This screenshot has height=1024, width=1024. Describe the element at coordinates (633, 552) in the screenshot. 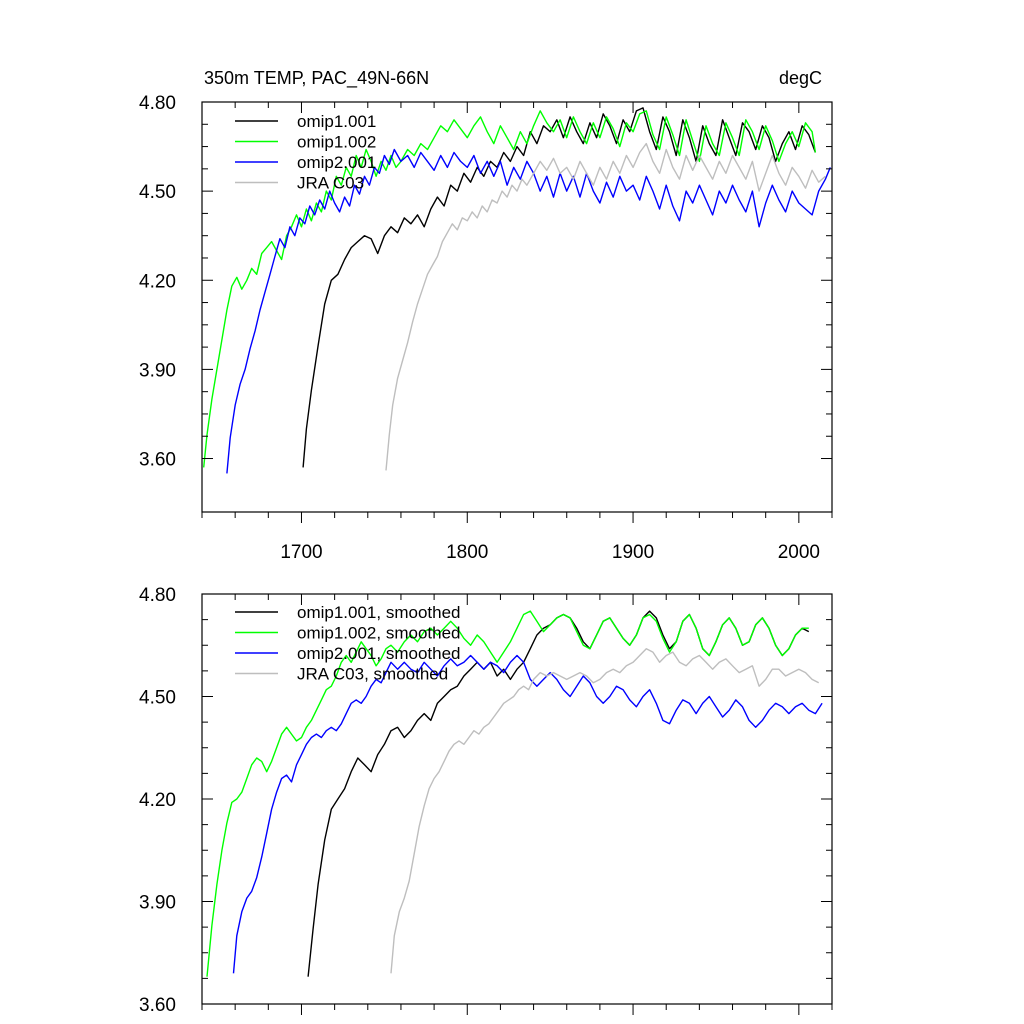

I see `x-tick-label: 1900` at that location.